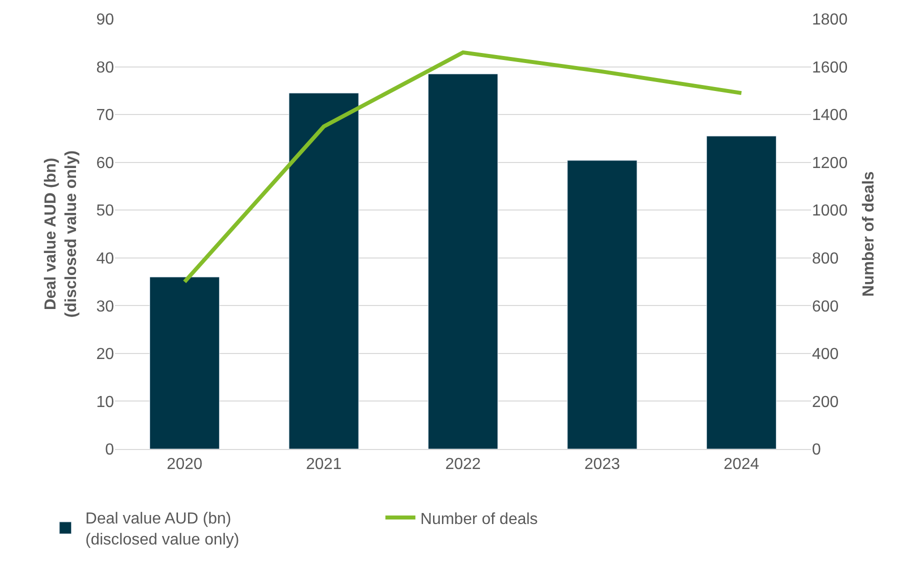 Image resolution: width=911 pixels, height=568 pixels. I want to click on y-axis-title: Deal value AUD (bn) (disclosed value only), so click(61, 234).